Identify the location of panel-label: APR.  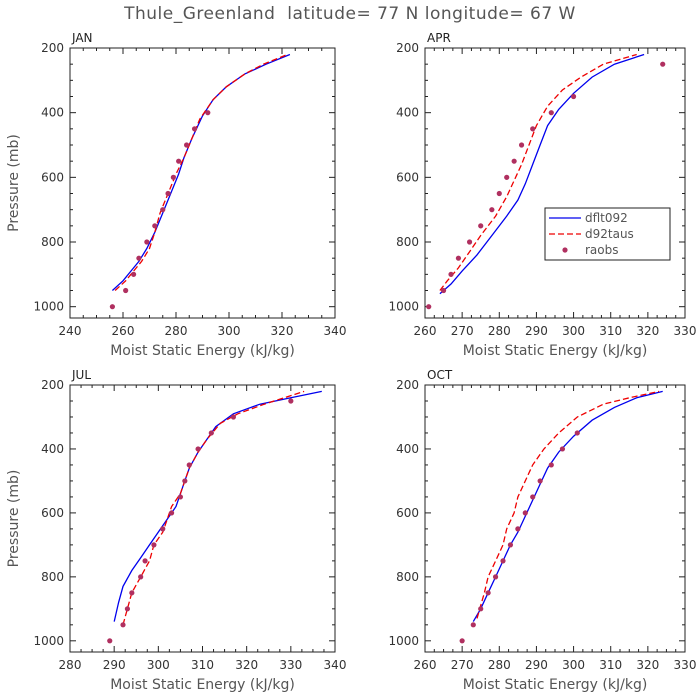
(439, 38).